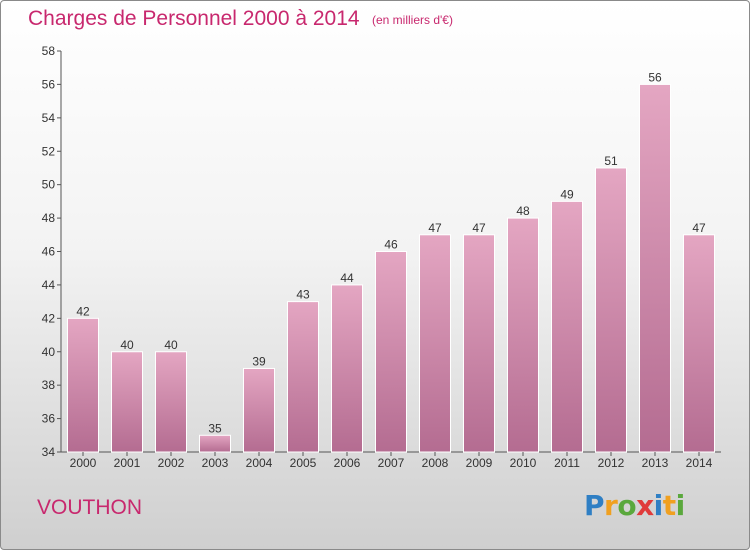 This screenshot has height=550, width=750. Describe the element at coordinates (49, 118) in the screenshot. I see `y-tick-label: 54` at that location.